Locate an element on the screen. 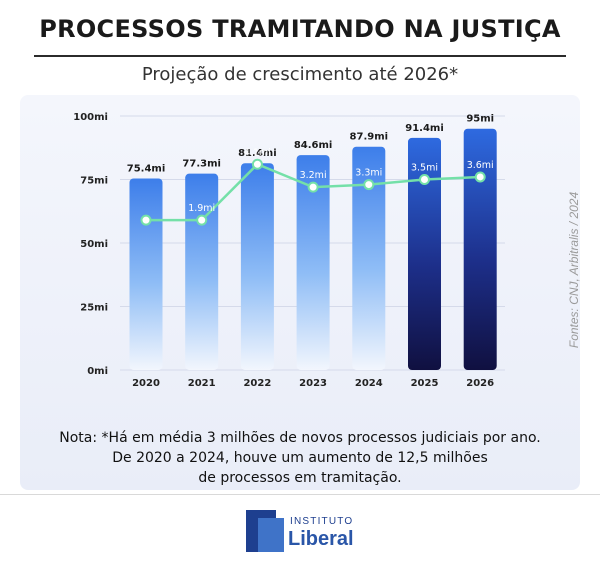 The width and height of the screenshot is (600, 578). logo-mark-front is located at coordinates (271, 535).